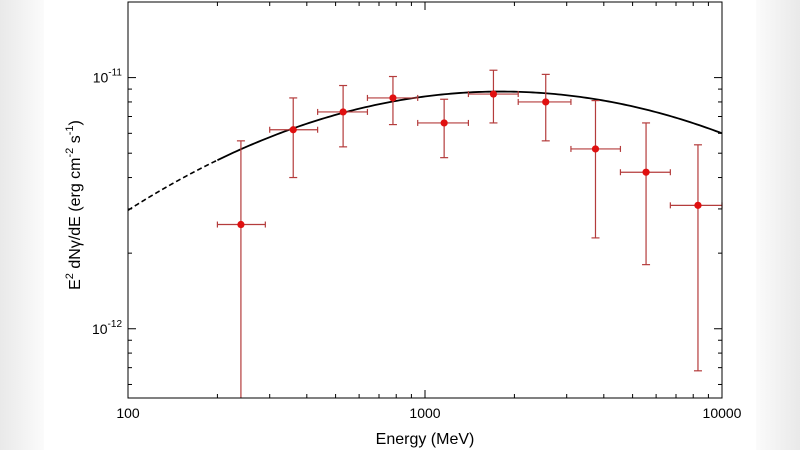 This screenshot has height=450, width=800. Describe the element at coordinates (75, 122) in the screenshot. I see `y-axis-label-part: )` at that location.